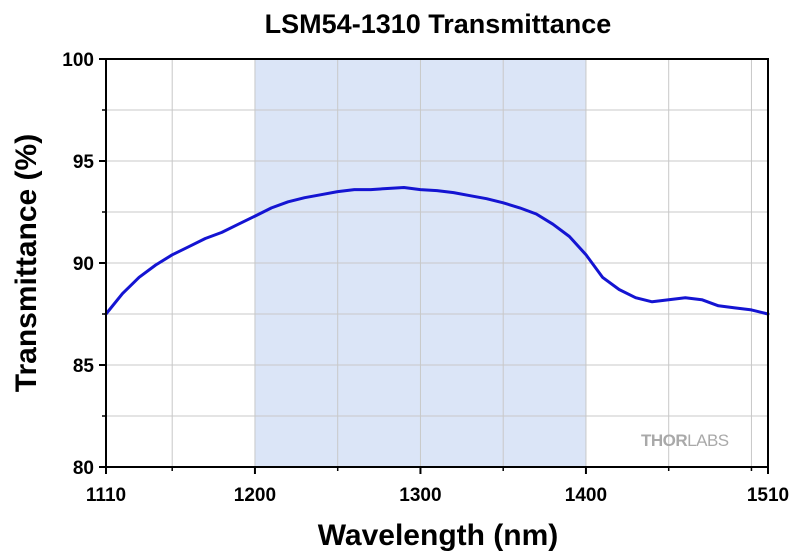  Describe the element at coordinates (84, 162) in the screenshot. I see `y-tick-label: 95` at that location.